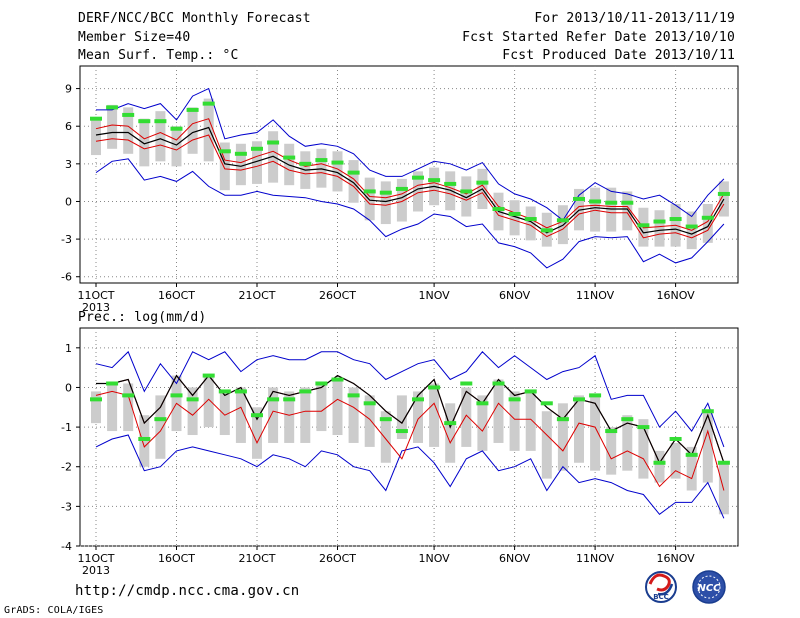  What do you see at coordinates (68, 387) in the screenshot?
I see `y-tick-label: 0` at bounding box center [68, 387].